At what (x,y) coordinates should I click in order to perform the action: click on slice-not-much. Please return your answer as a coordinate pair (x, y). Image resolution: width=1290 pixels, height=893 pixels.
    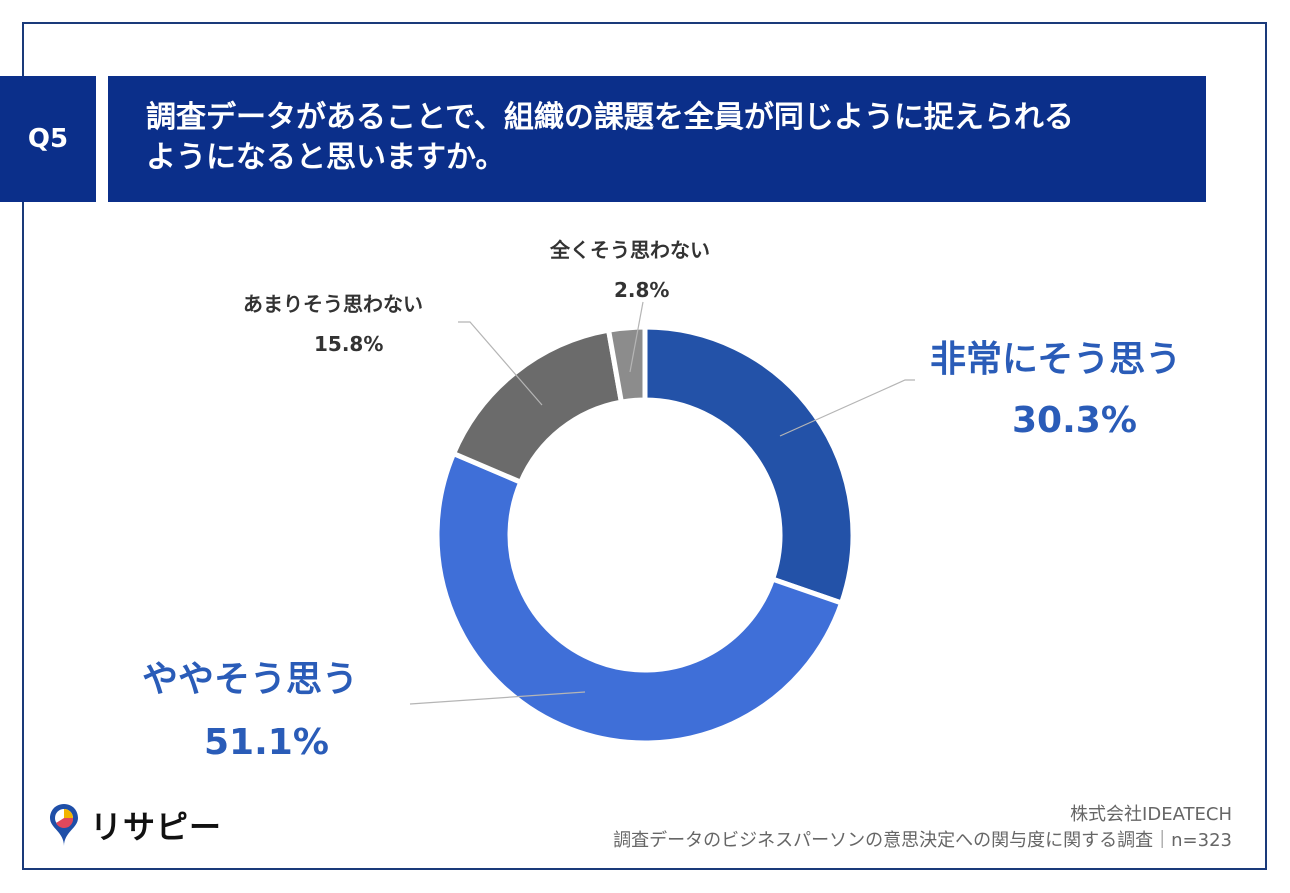
    Looking at the image, I should click on (537, 406).